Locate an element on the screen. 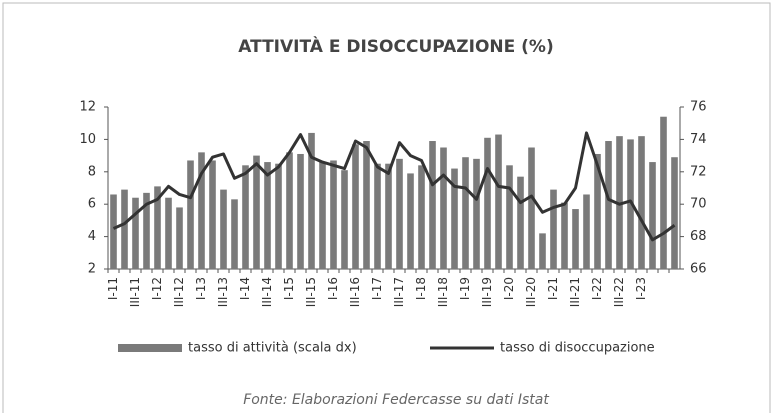  x-tick-label: I-15 is located at coordinates (289, 288).